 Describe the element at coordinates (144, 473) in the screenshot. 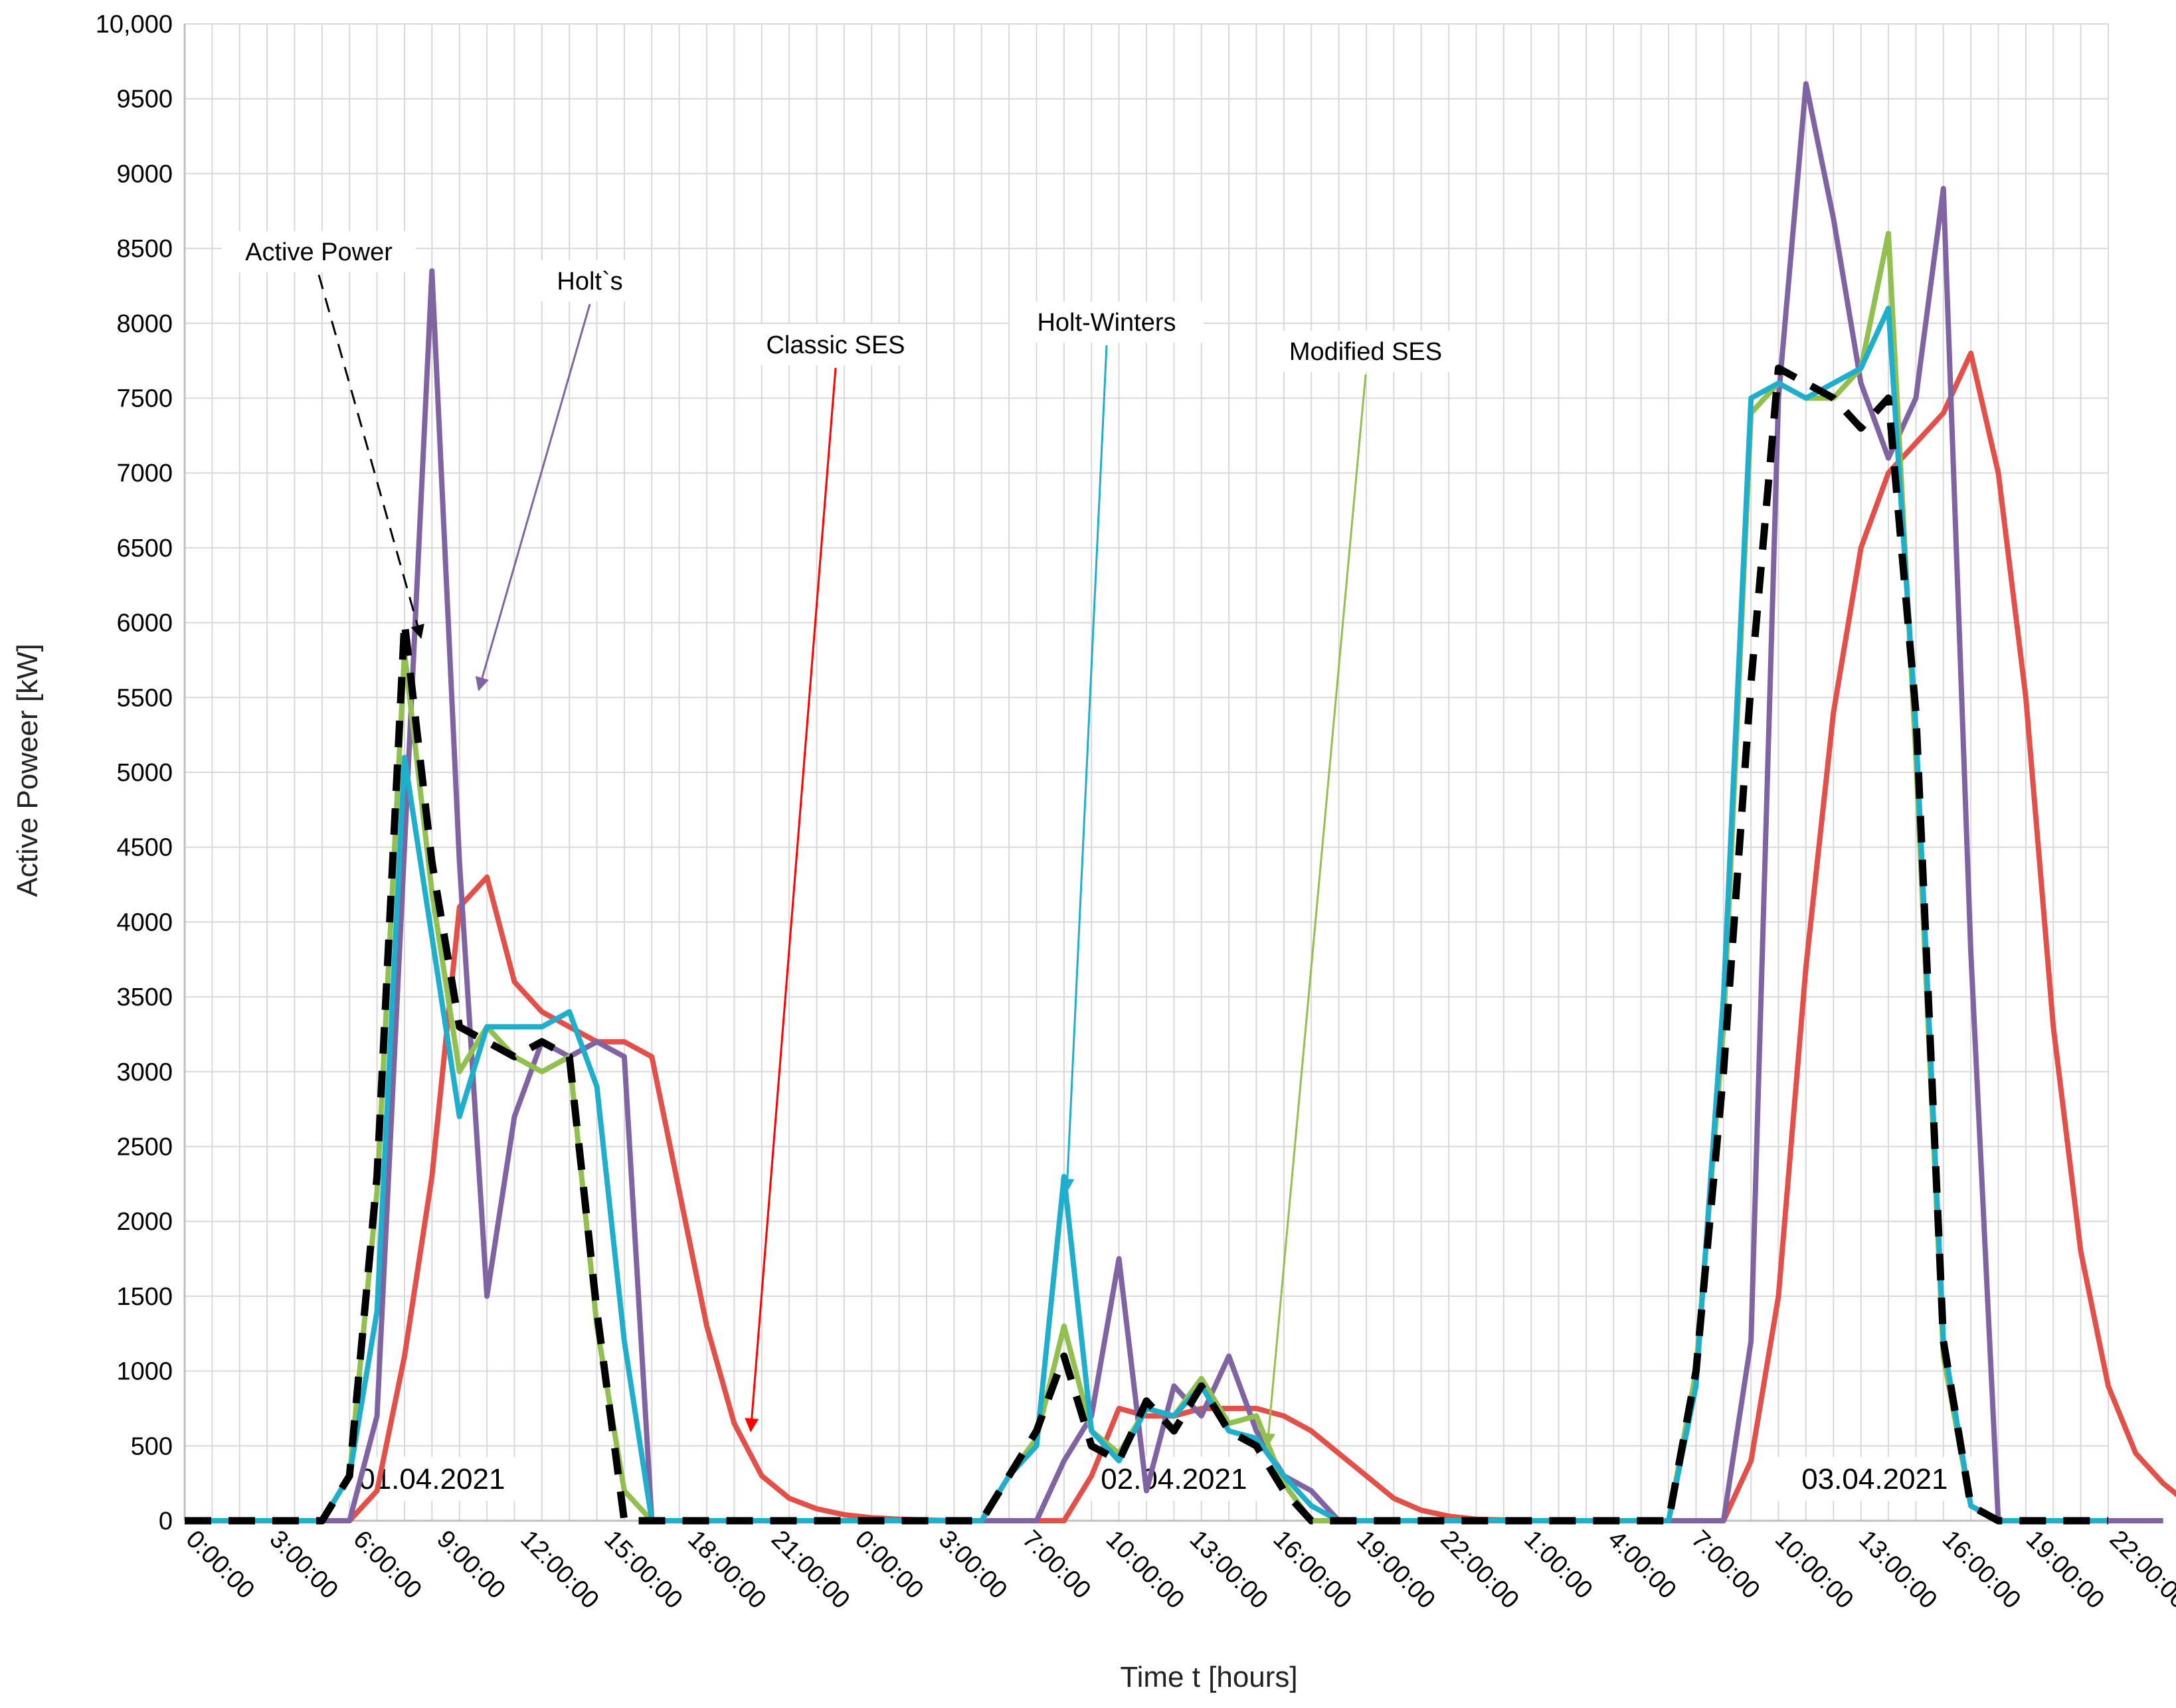

I see `y-tick-label: 7000` at that location.